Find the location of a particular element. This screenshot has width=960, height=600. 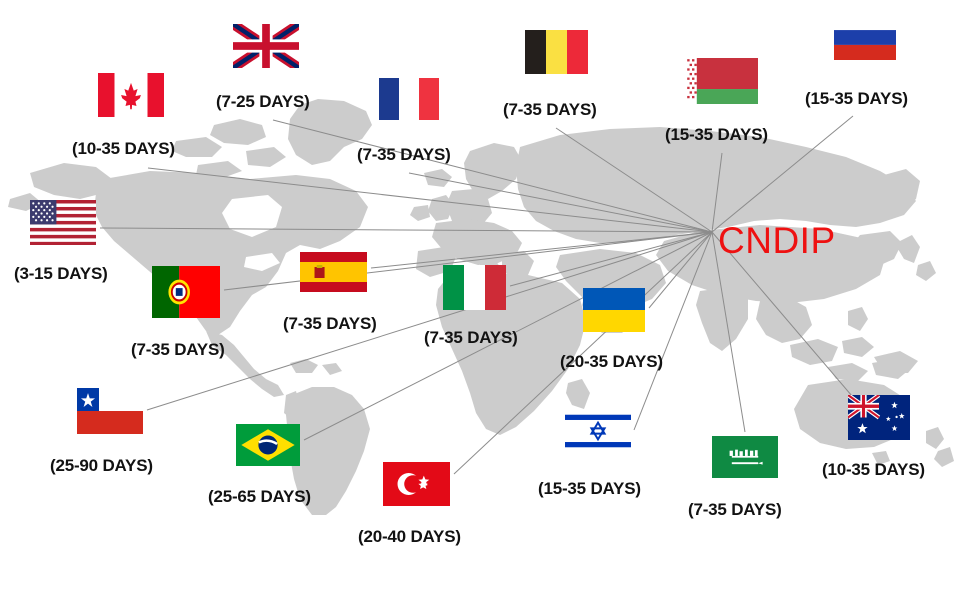

flag-belgium is located at coordinates (556, 52).